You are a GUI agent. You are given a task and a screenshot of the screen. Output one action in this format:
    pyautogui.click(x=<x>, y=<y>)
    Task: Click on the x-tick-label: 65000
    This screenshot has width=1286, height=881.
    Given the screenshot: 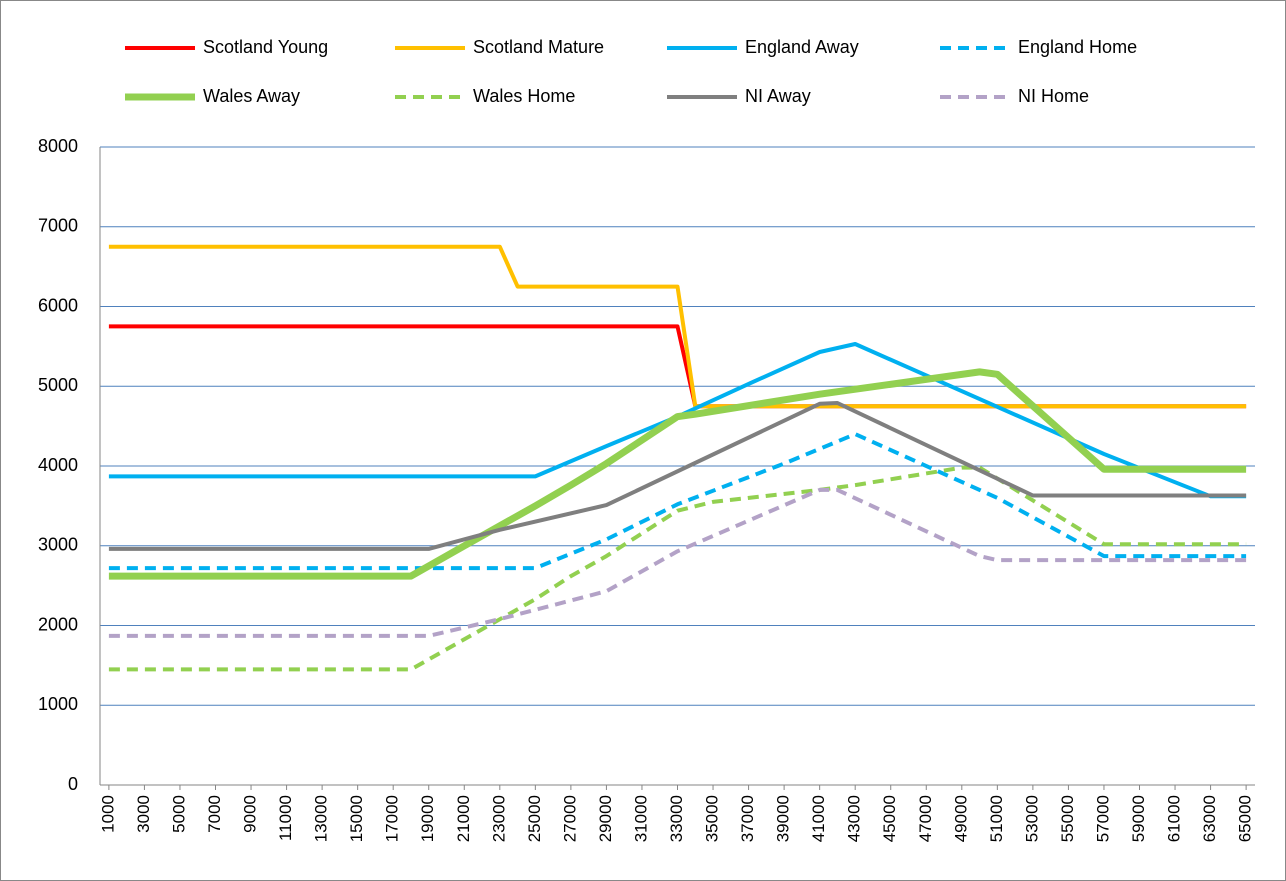 What is the action you would take?
    pyautogui.click(x=1245, y=818)
    